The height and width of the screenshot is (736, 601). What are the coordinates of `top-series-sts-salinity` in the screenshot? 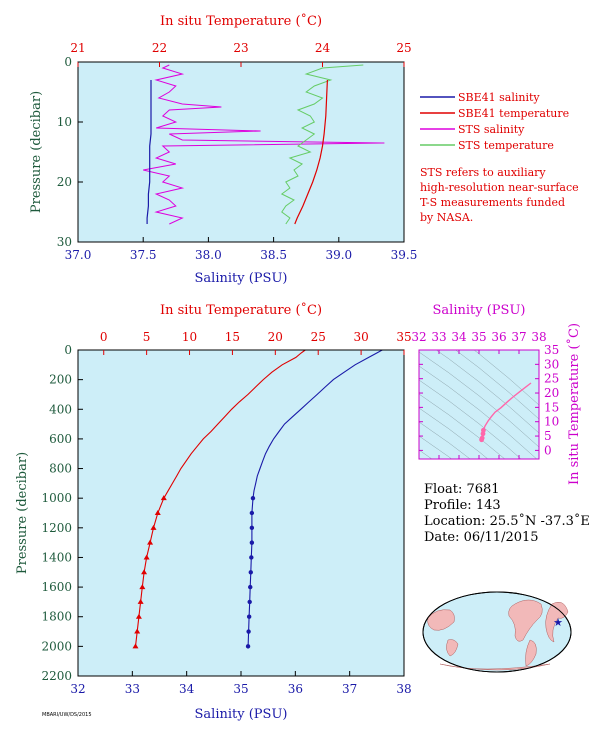 It's located at (264, 144).